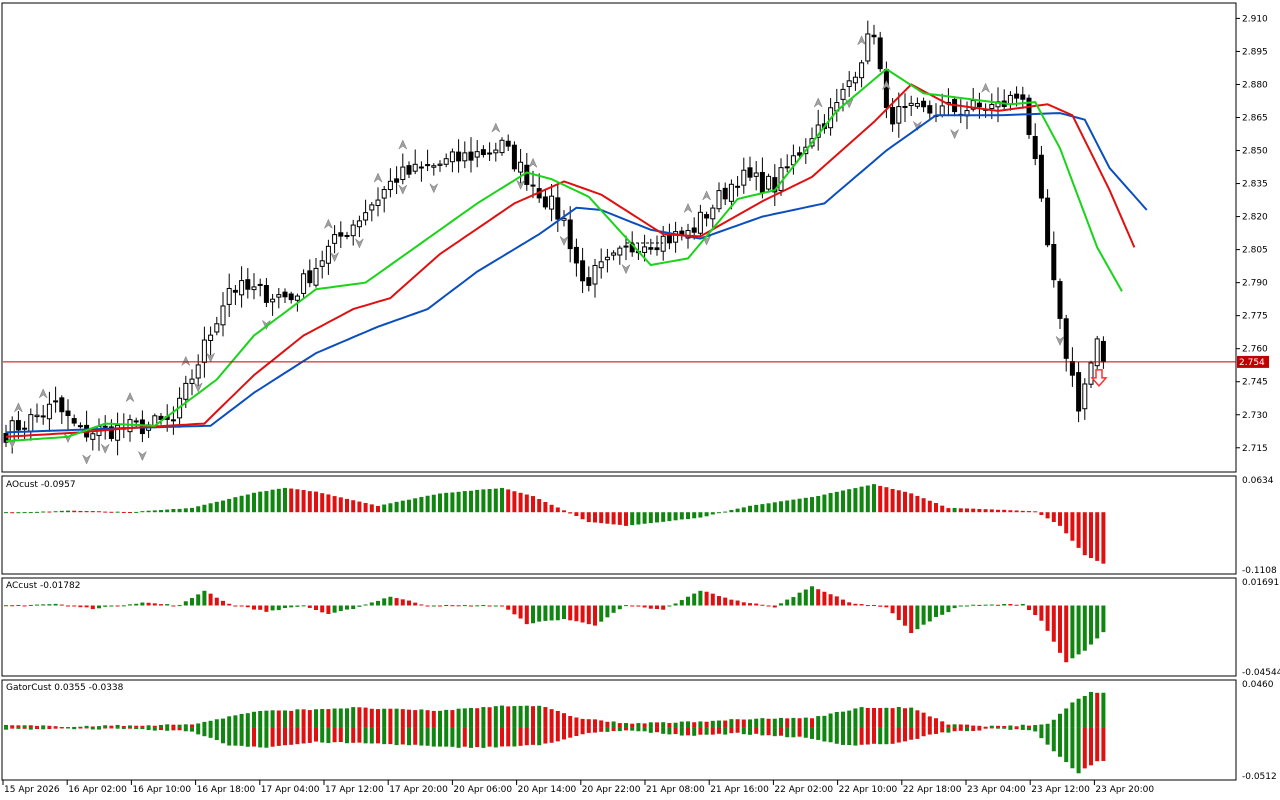 The height and width of the screenshot is (800, 1280). What do you see at coordinates (1255, 52) in the screenshot?
I see `y-tick-label: 2.895` at bounding box center [1255, 52].